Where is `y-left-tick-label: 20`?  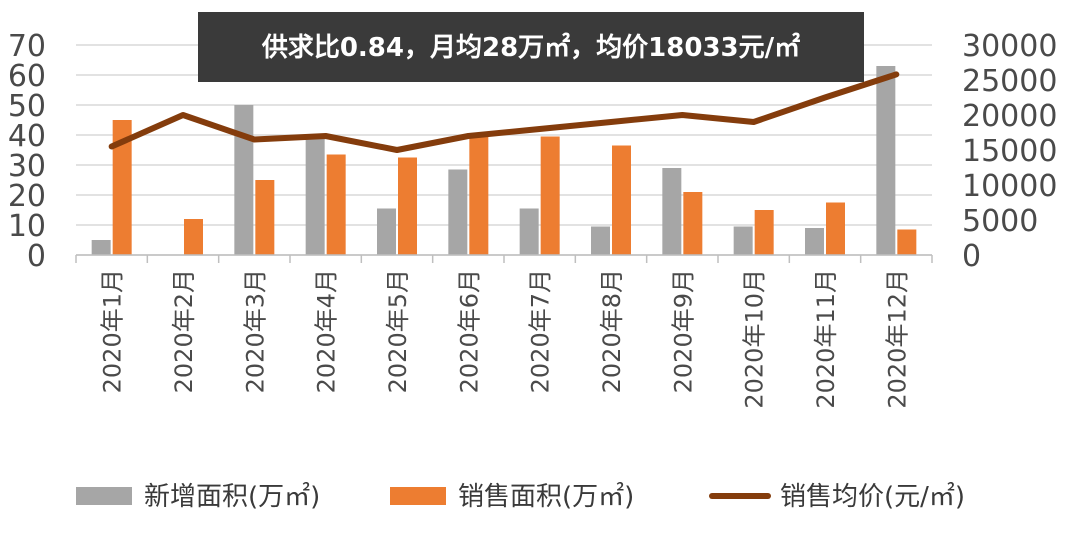
y-left-tick-label: 20 is located at coordinates (27, 196).